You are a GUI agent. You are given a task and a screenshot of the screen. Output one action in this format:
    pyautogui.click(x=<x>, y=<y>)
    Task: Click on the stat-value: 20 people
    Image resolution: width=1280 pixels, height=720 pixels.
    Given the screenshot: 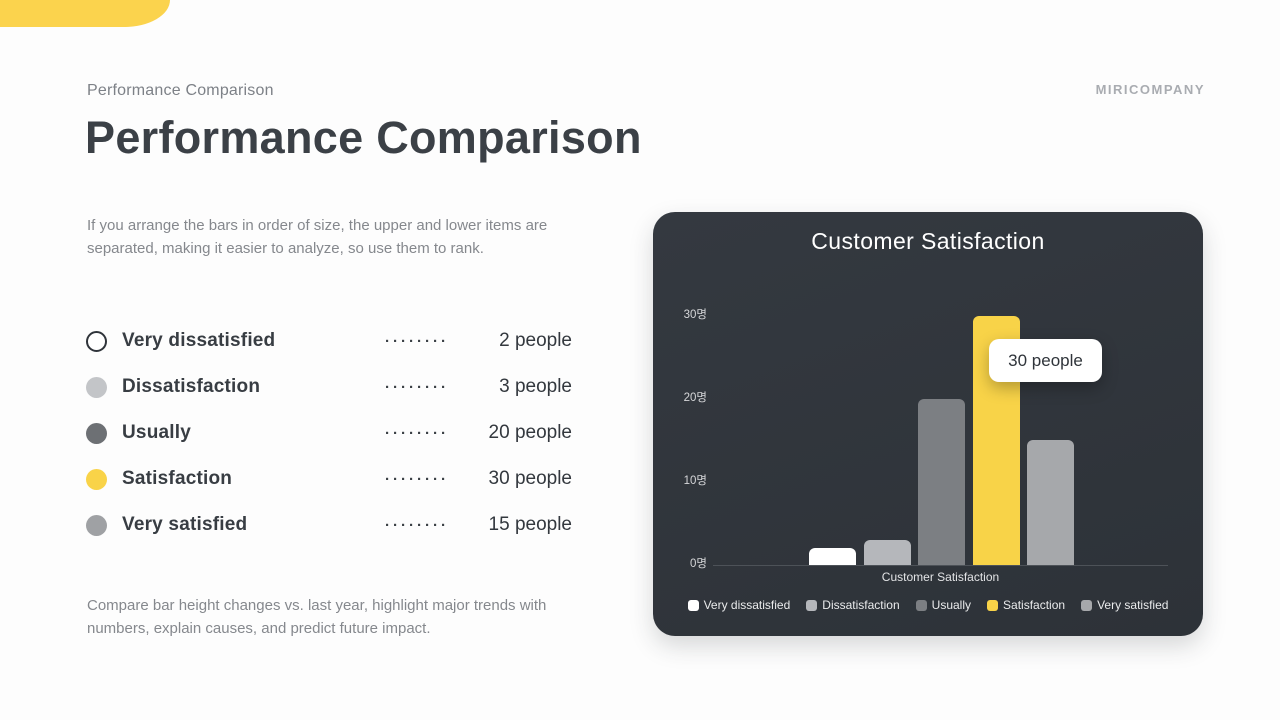 What is the action you would take?
    pyautogui.click(x=530, y=432)
    